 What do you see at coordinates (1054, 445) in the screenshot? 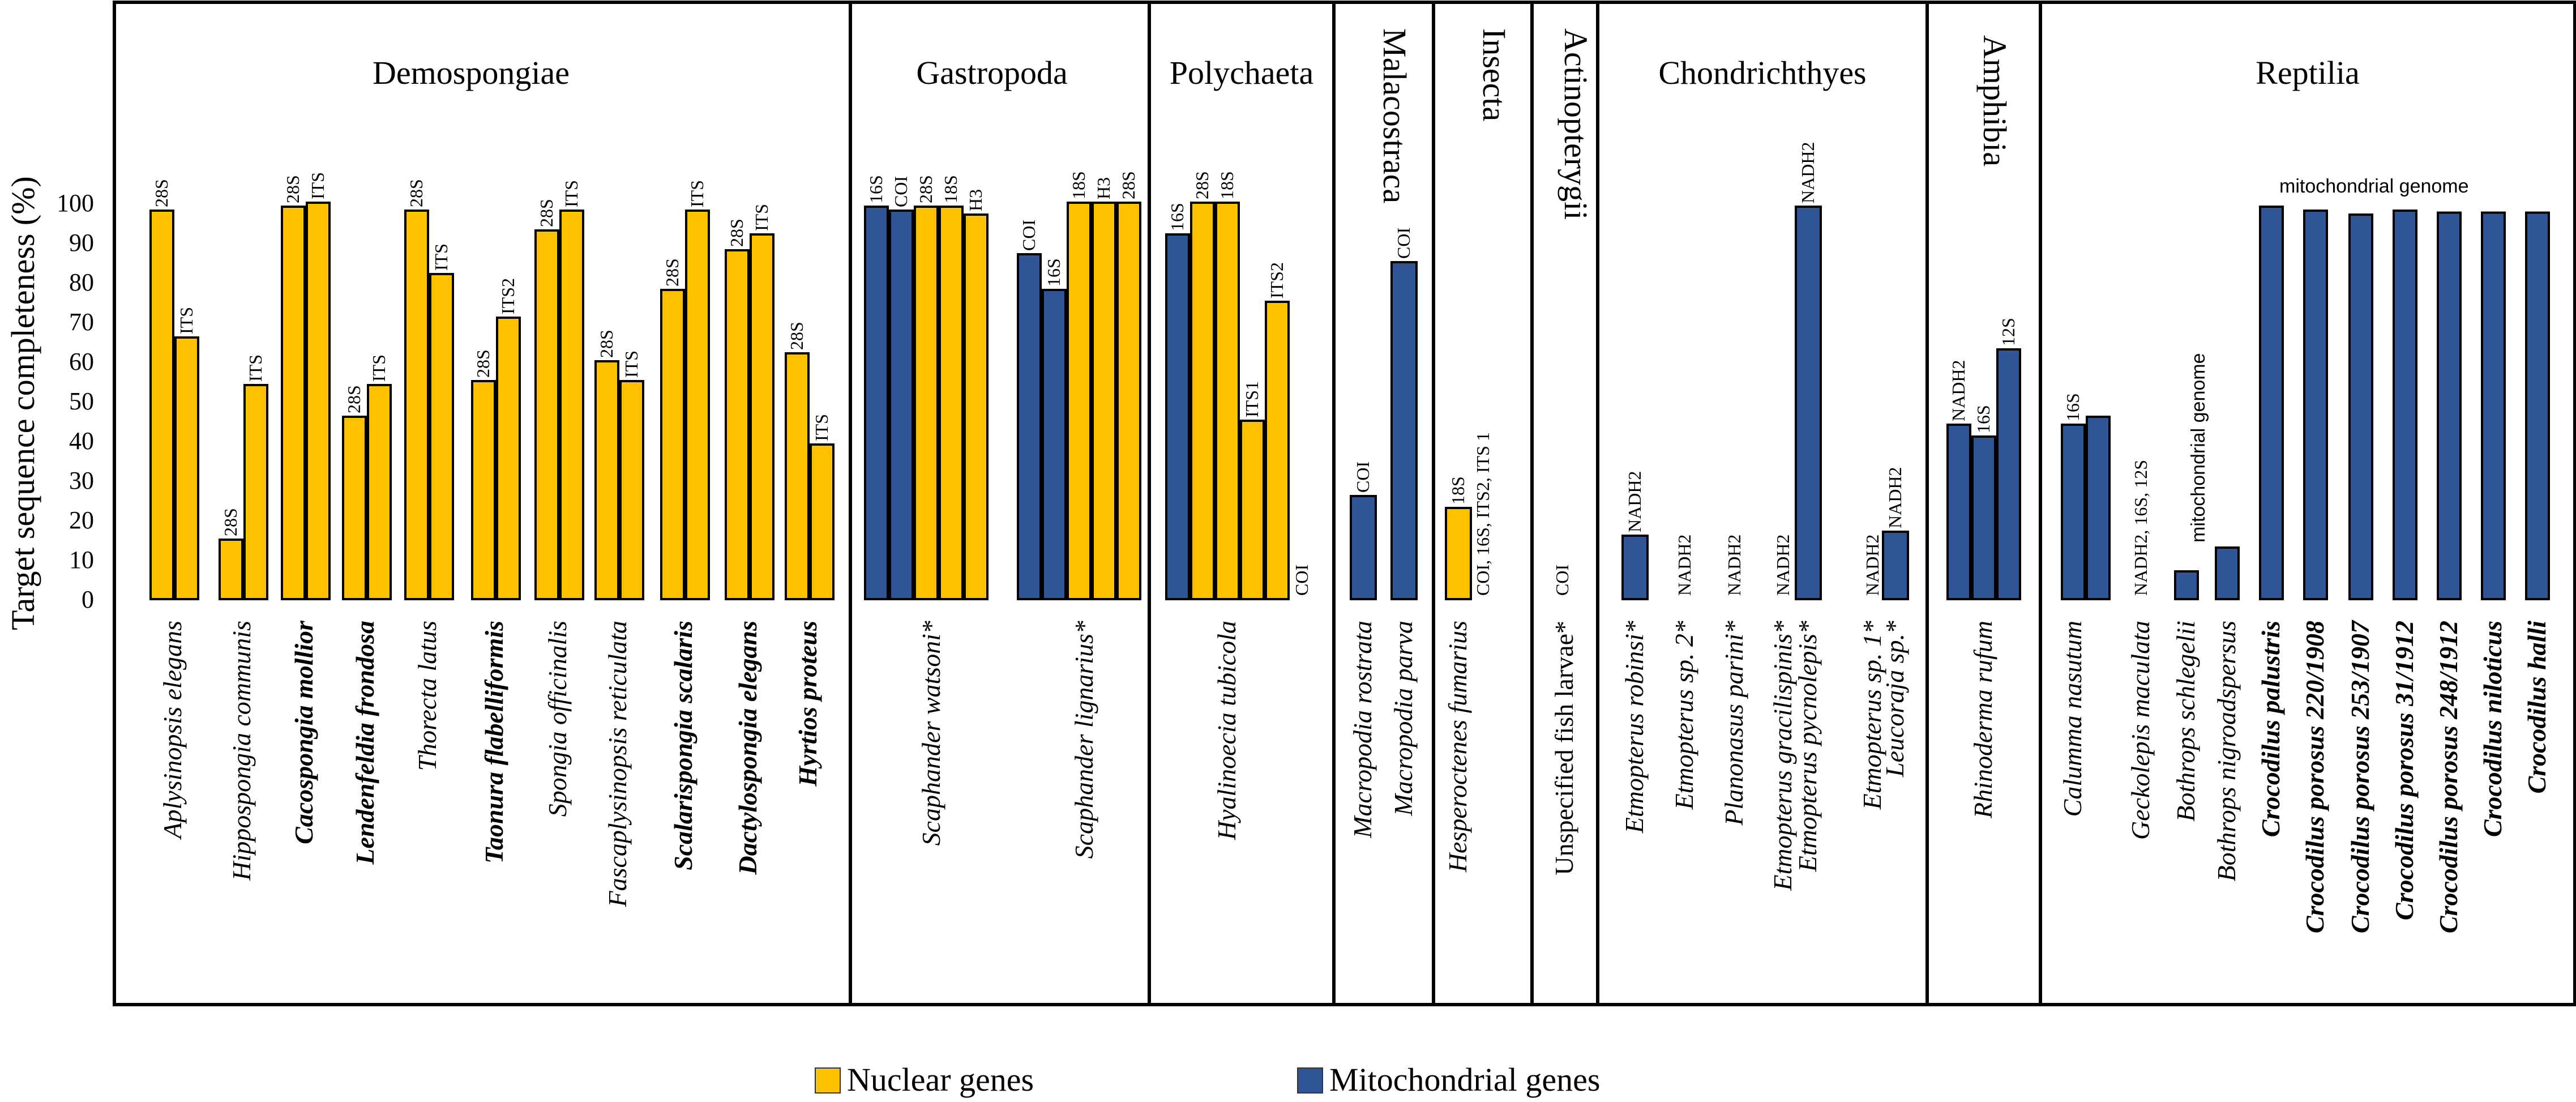
I see `bar-Scaphander lignarius*-16S` at bounding box center [1054, 445].